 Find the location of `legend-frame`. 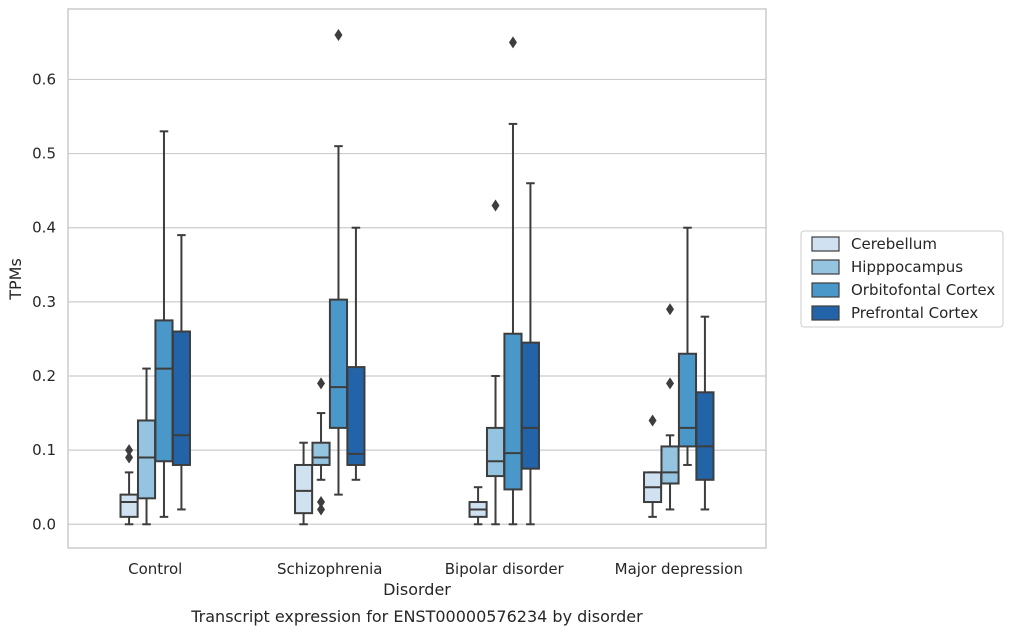

legend-frame is located at coordinates (902, 279).